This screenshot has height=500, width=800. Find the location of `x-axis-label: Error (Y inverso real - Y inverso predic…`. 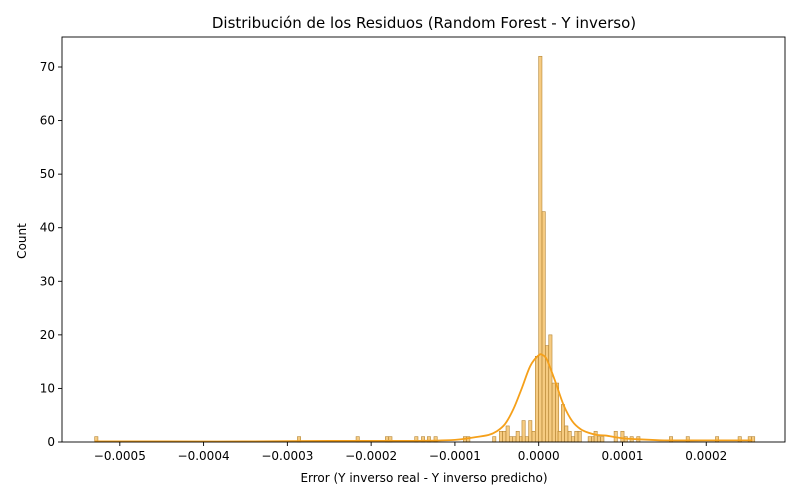

x-axis-label: Error (Y inverso real - Y inverso predic… is located at coordinates (423, 478).